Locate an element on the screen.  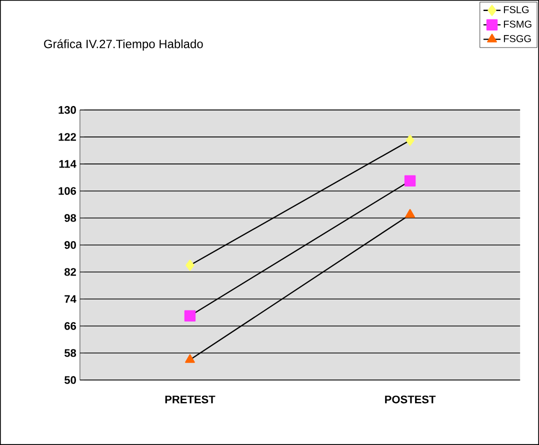
y-tick-label: 98 is located at coordinates (70, 218).